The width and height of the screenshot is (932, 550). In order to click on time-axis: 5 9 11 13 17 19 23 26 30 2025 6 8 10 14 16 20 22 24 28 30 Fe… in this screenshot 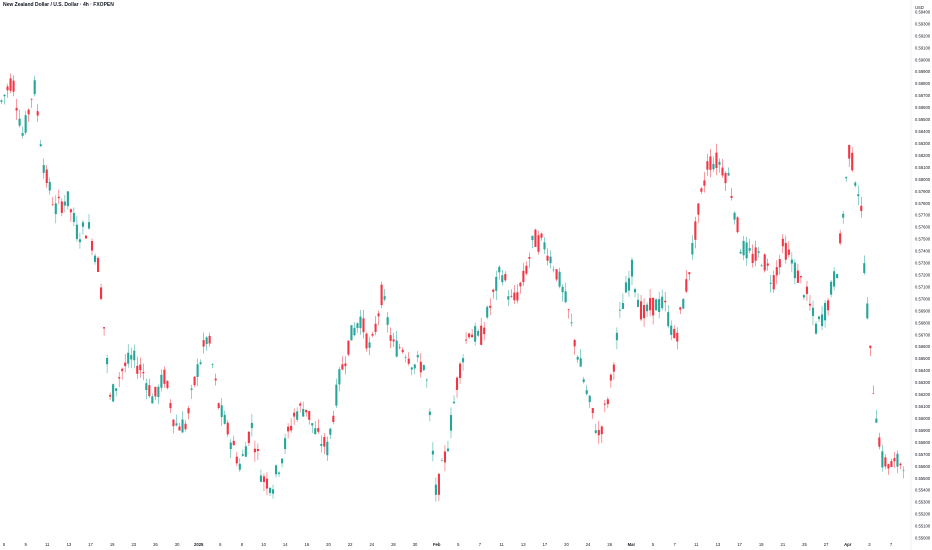, I will do `click(448, 544)`.